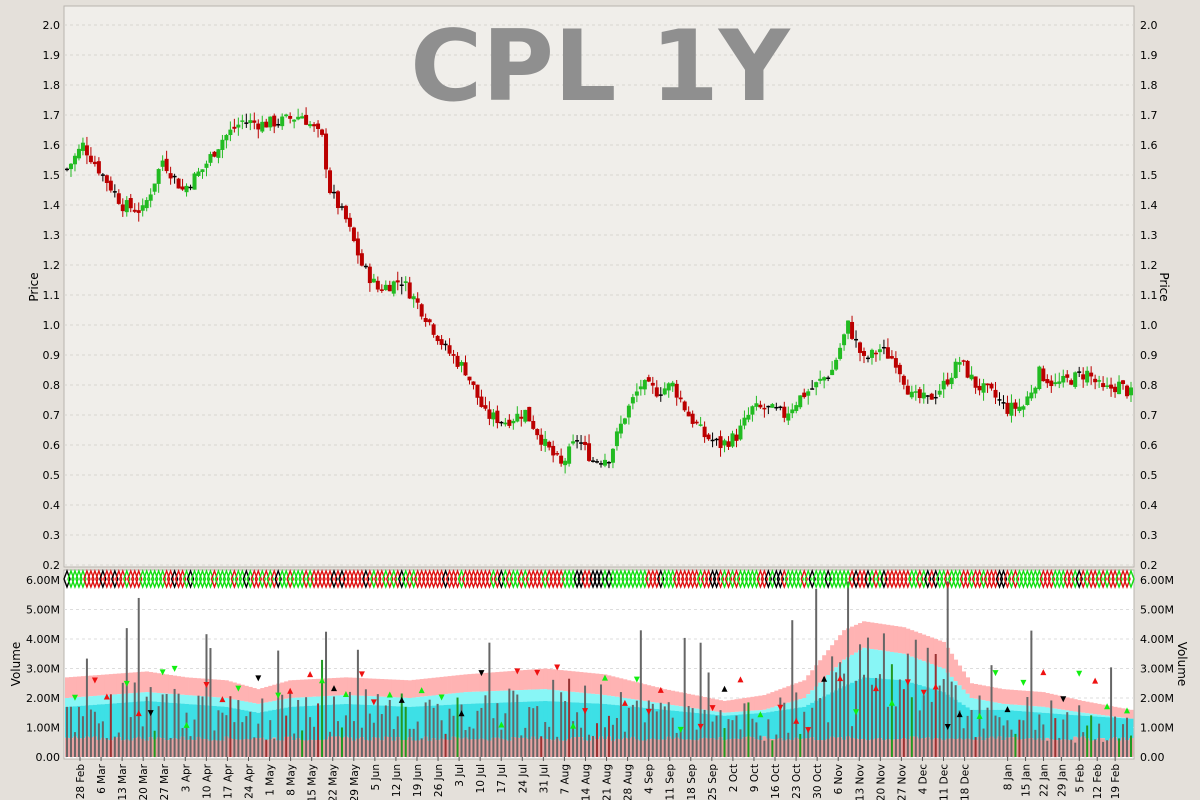 The image size is (1200, 800). Describe the element at coordinates (52, 385) in the screenshot. I see `price-tick-label-left: 0.8` at that location.